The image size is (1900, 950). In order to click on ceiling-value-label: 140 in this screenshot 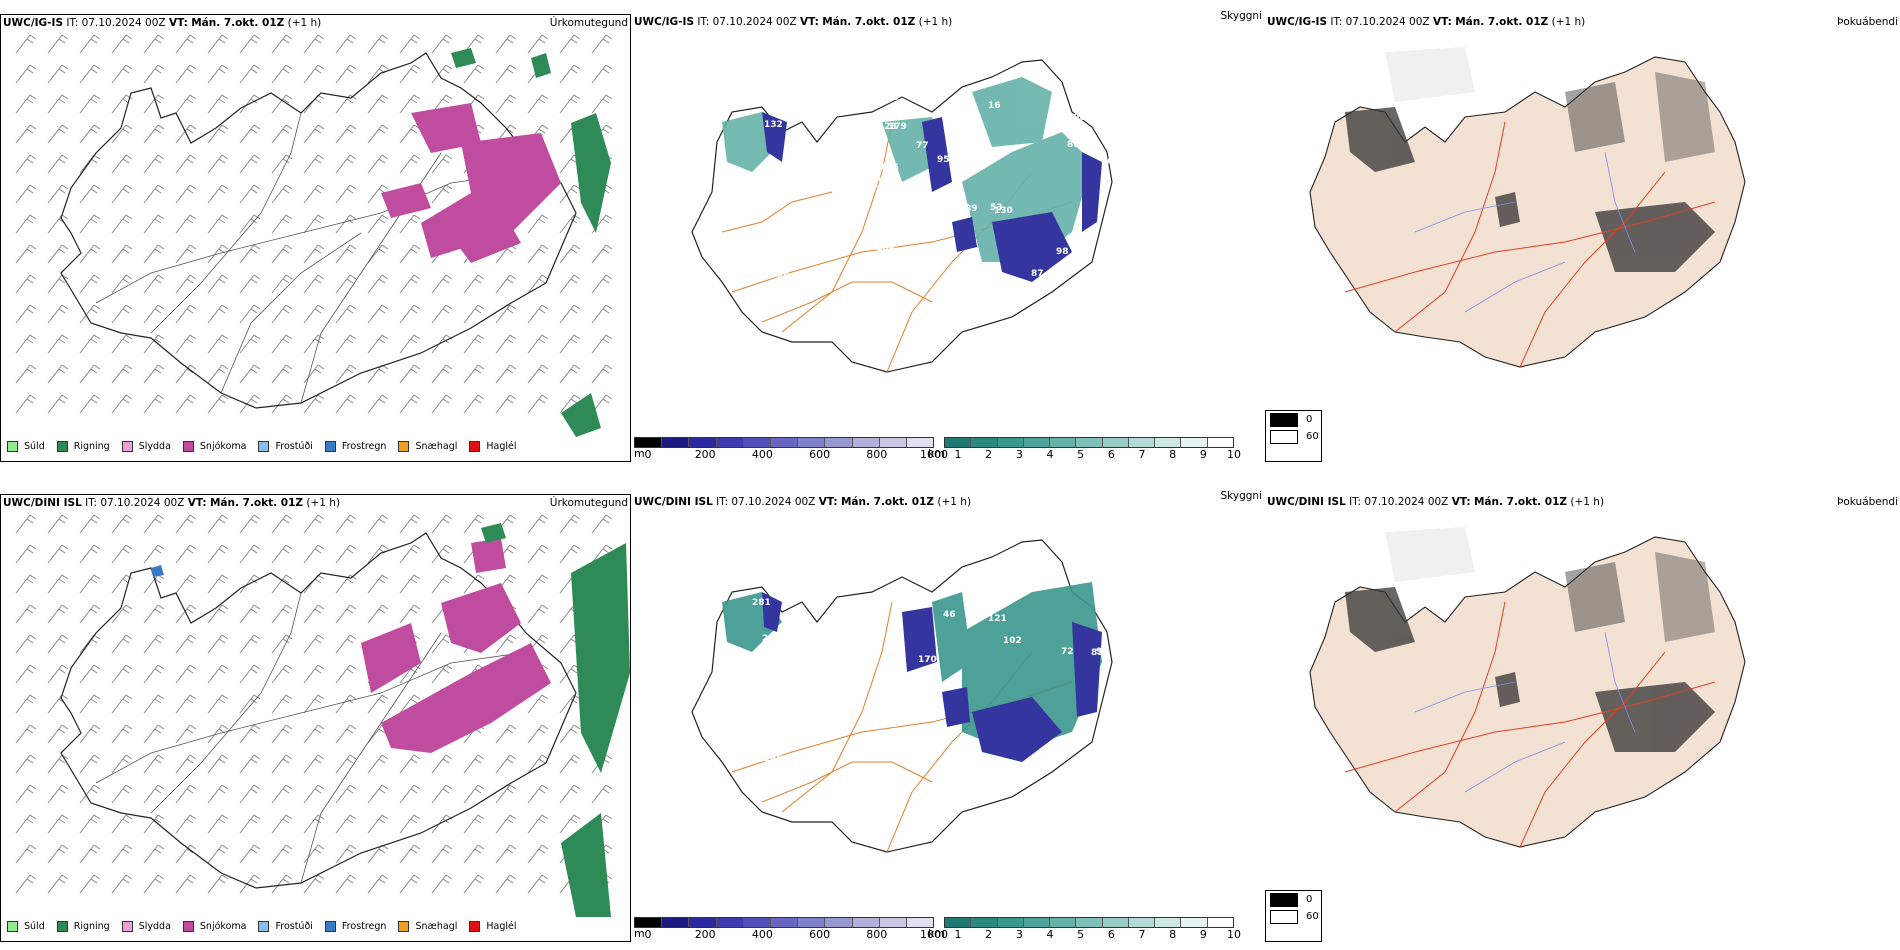, I will do `click(899, 737)`.